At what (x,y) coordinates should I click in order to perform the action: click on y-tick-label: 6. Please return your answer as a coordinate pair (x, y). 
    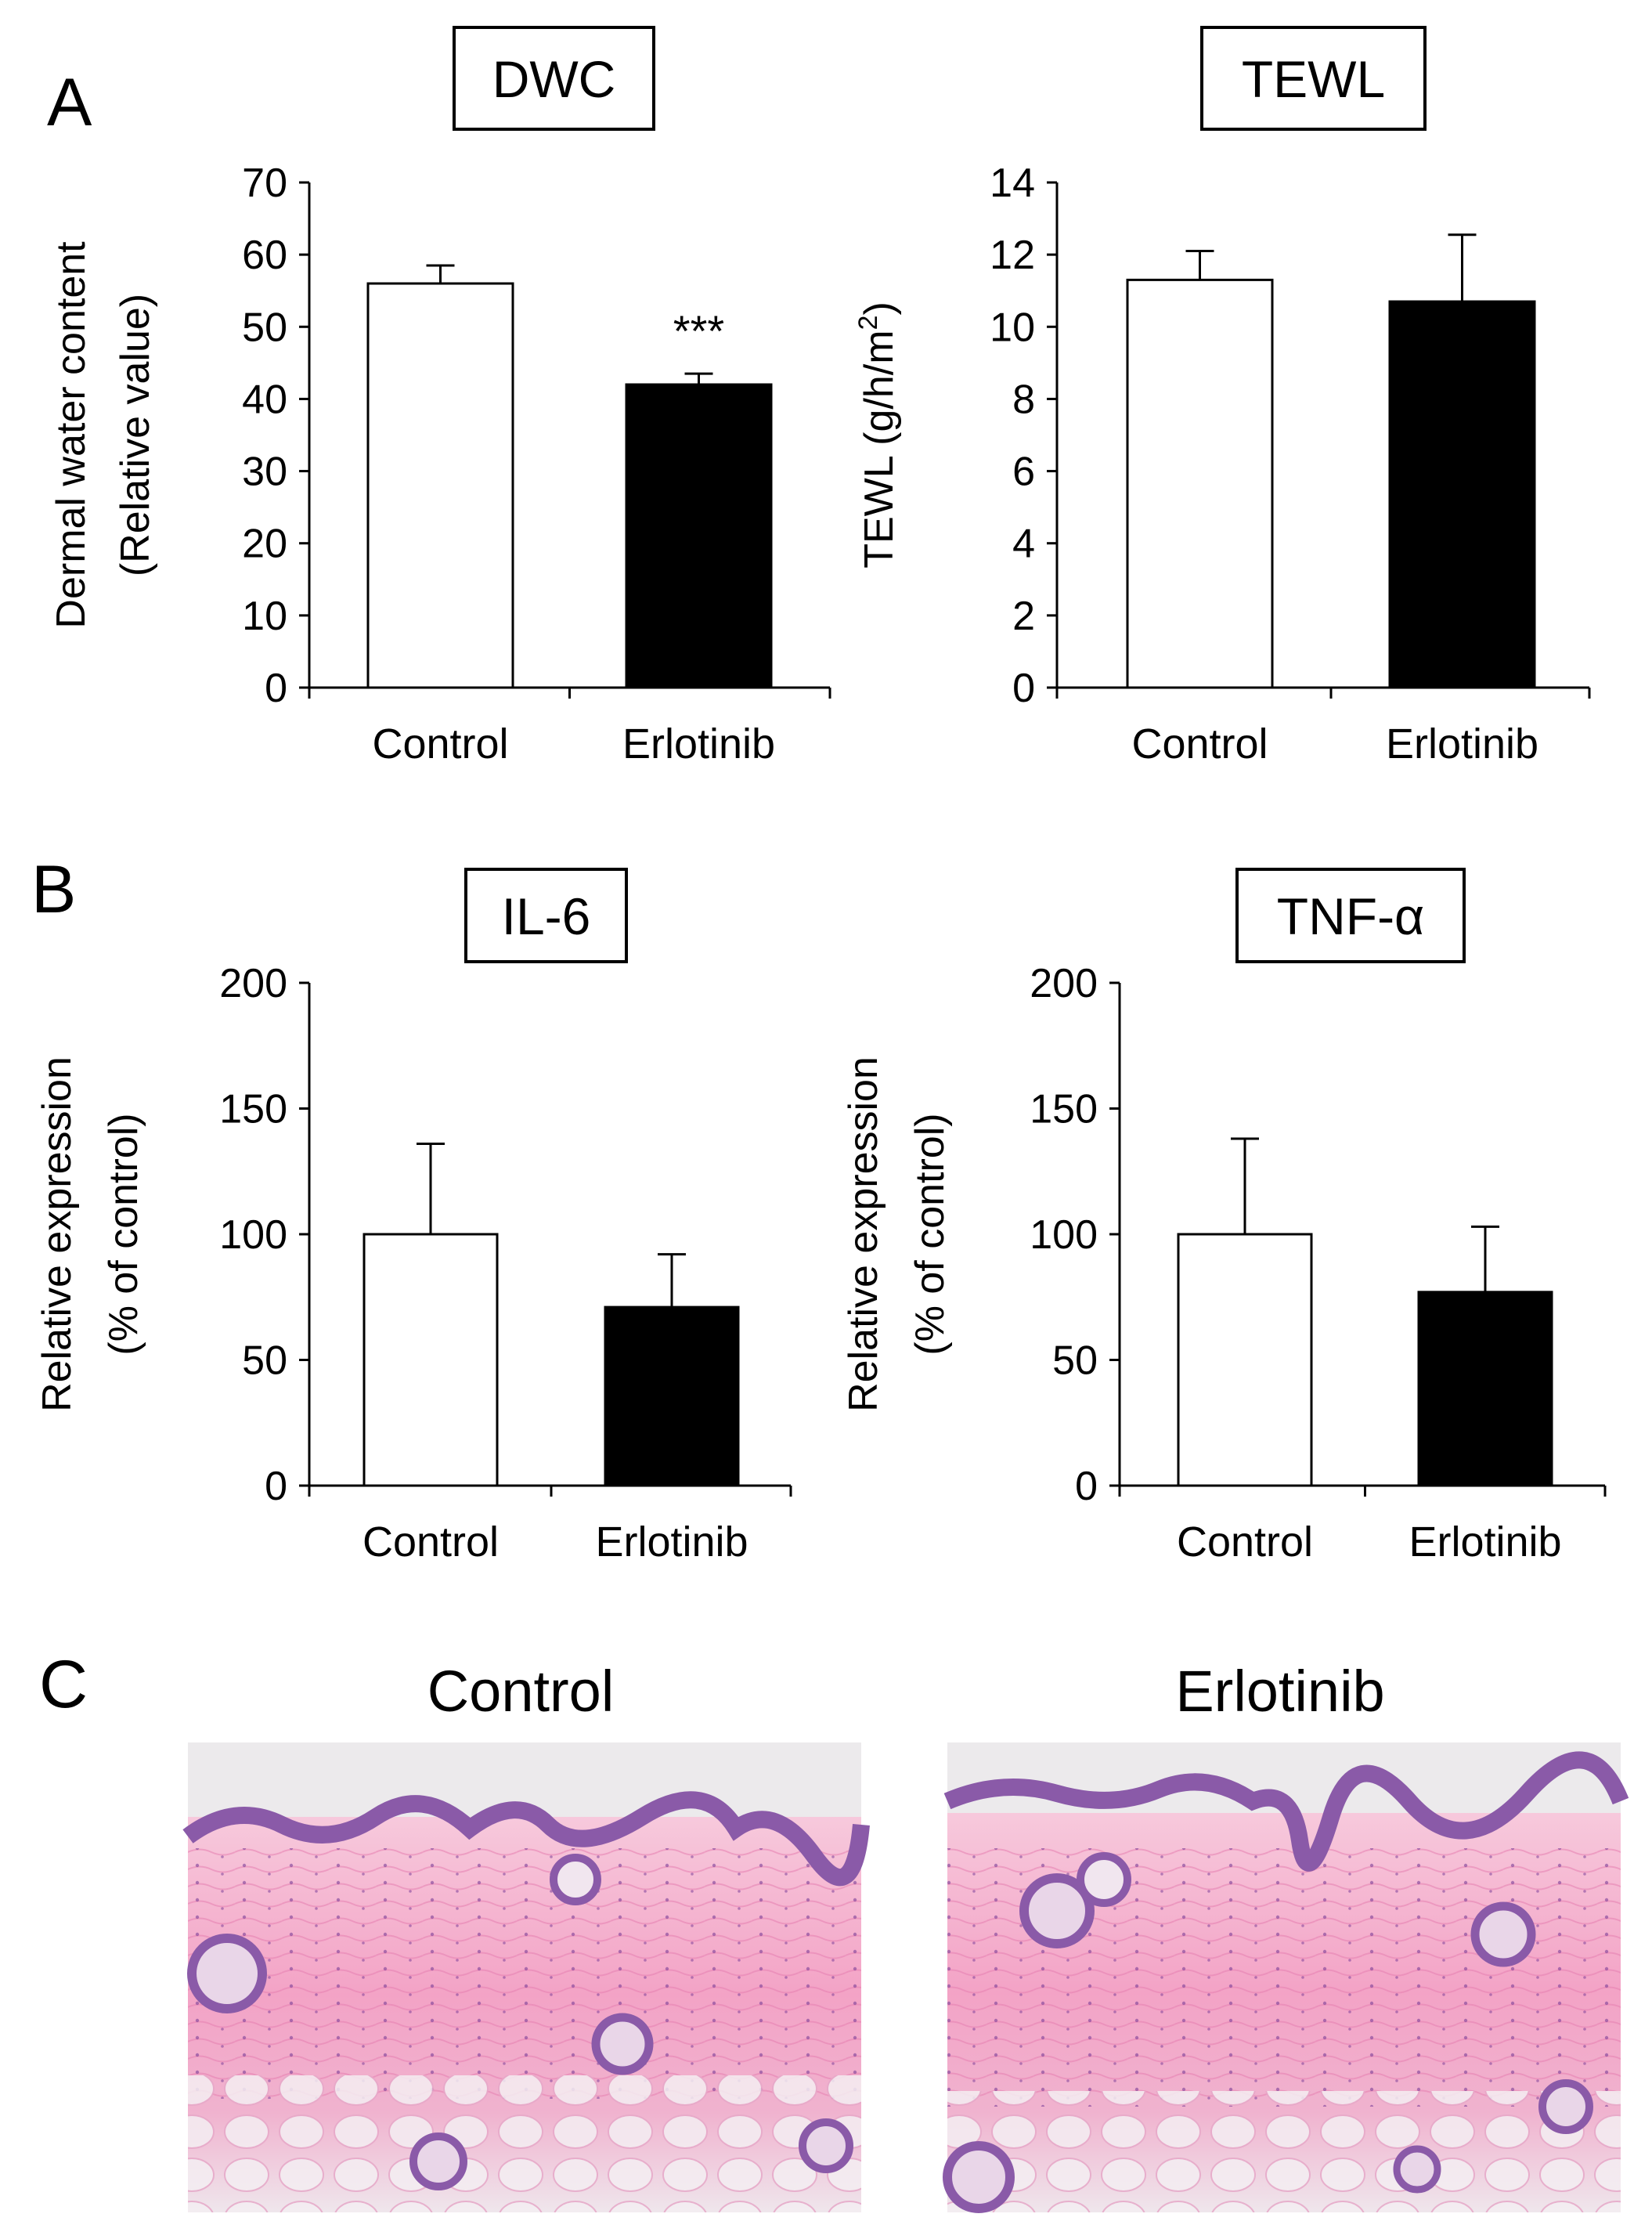
    Looking at the image, I should click on (1023, 472).